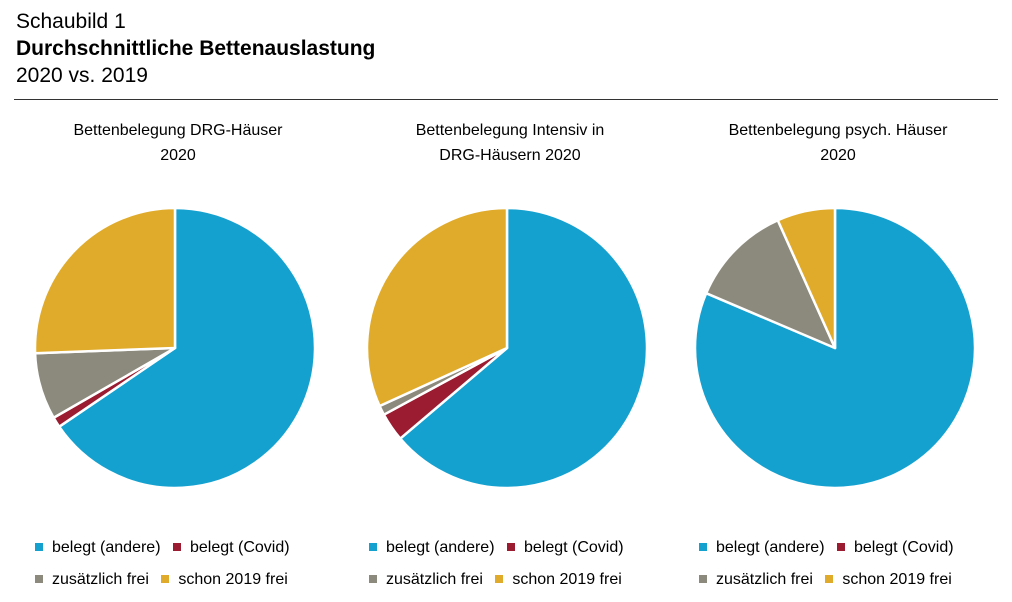  What do you see at coordinates (196, 48) in the screenshot?
I see `figure-title: Durchschnittliche Bettenauslastung` at bounding box center [196, 48].